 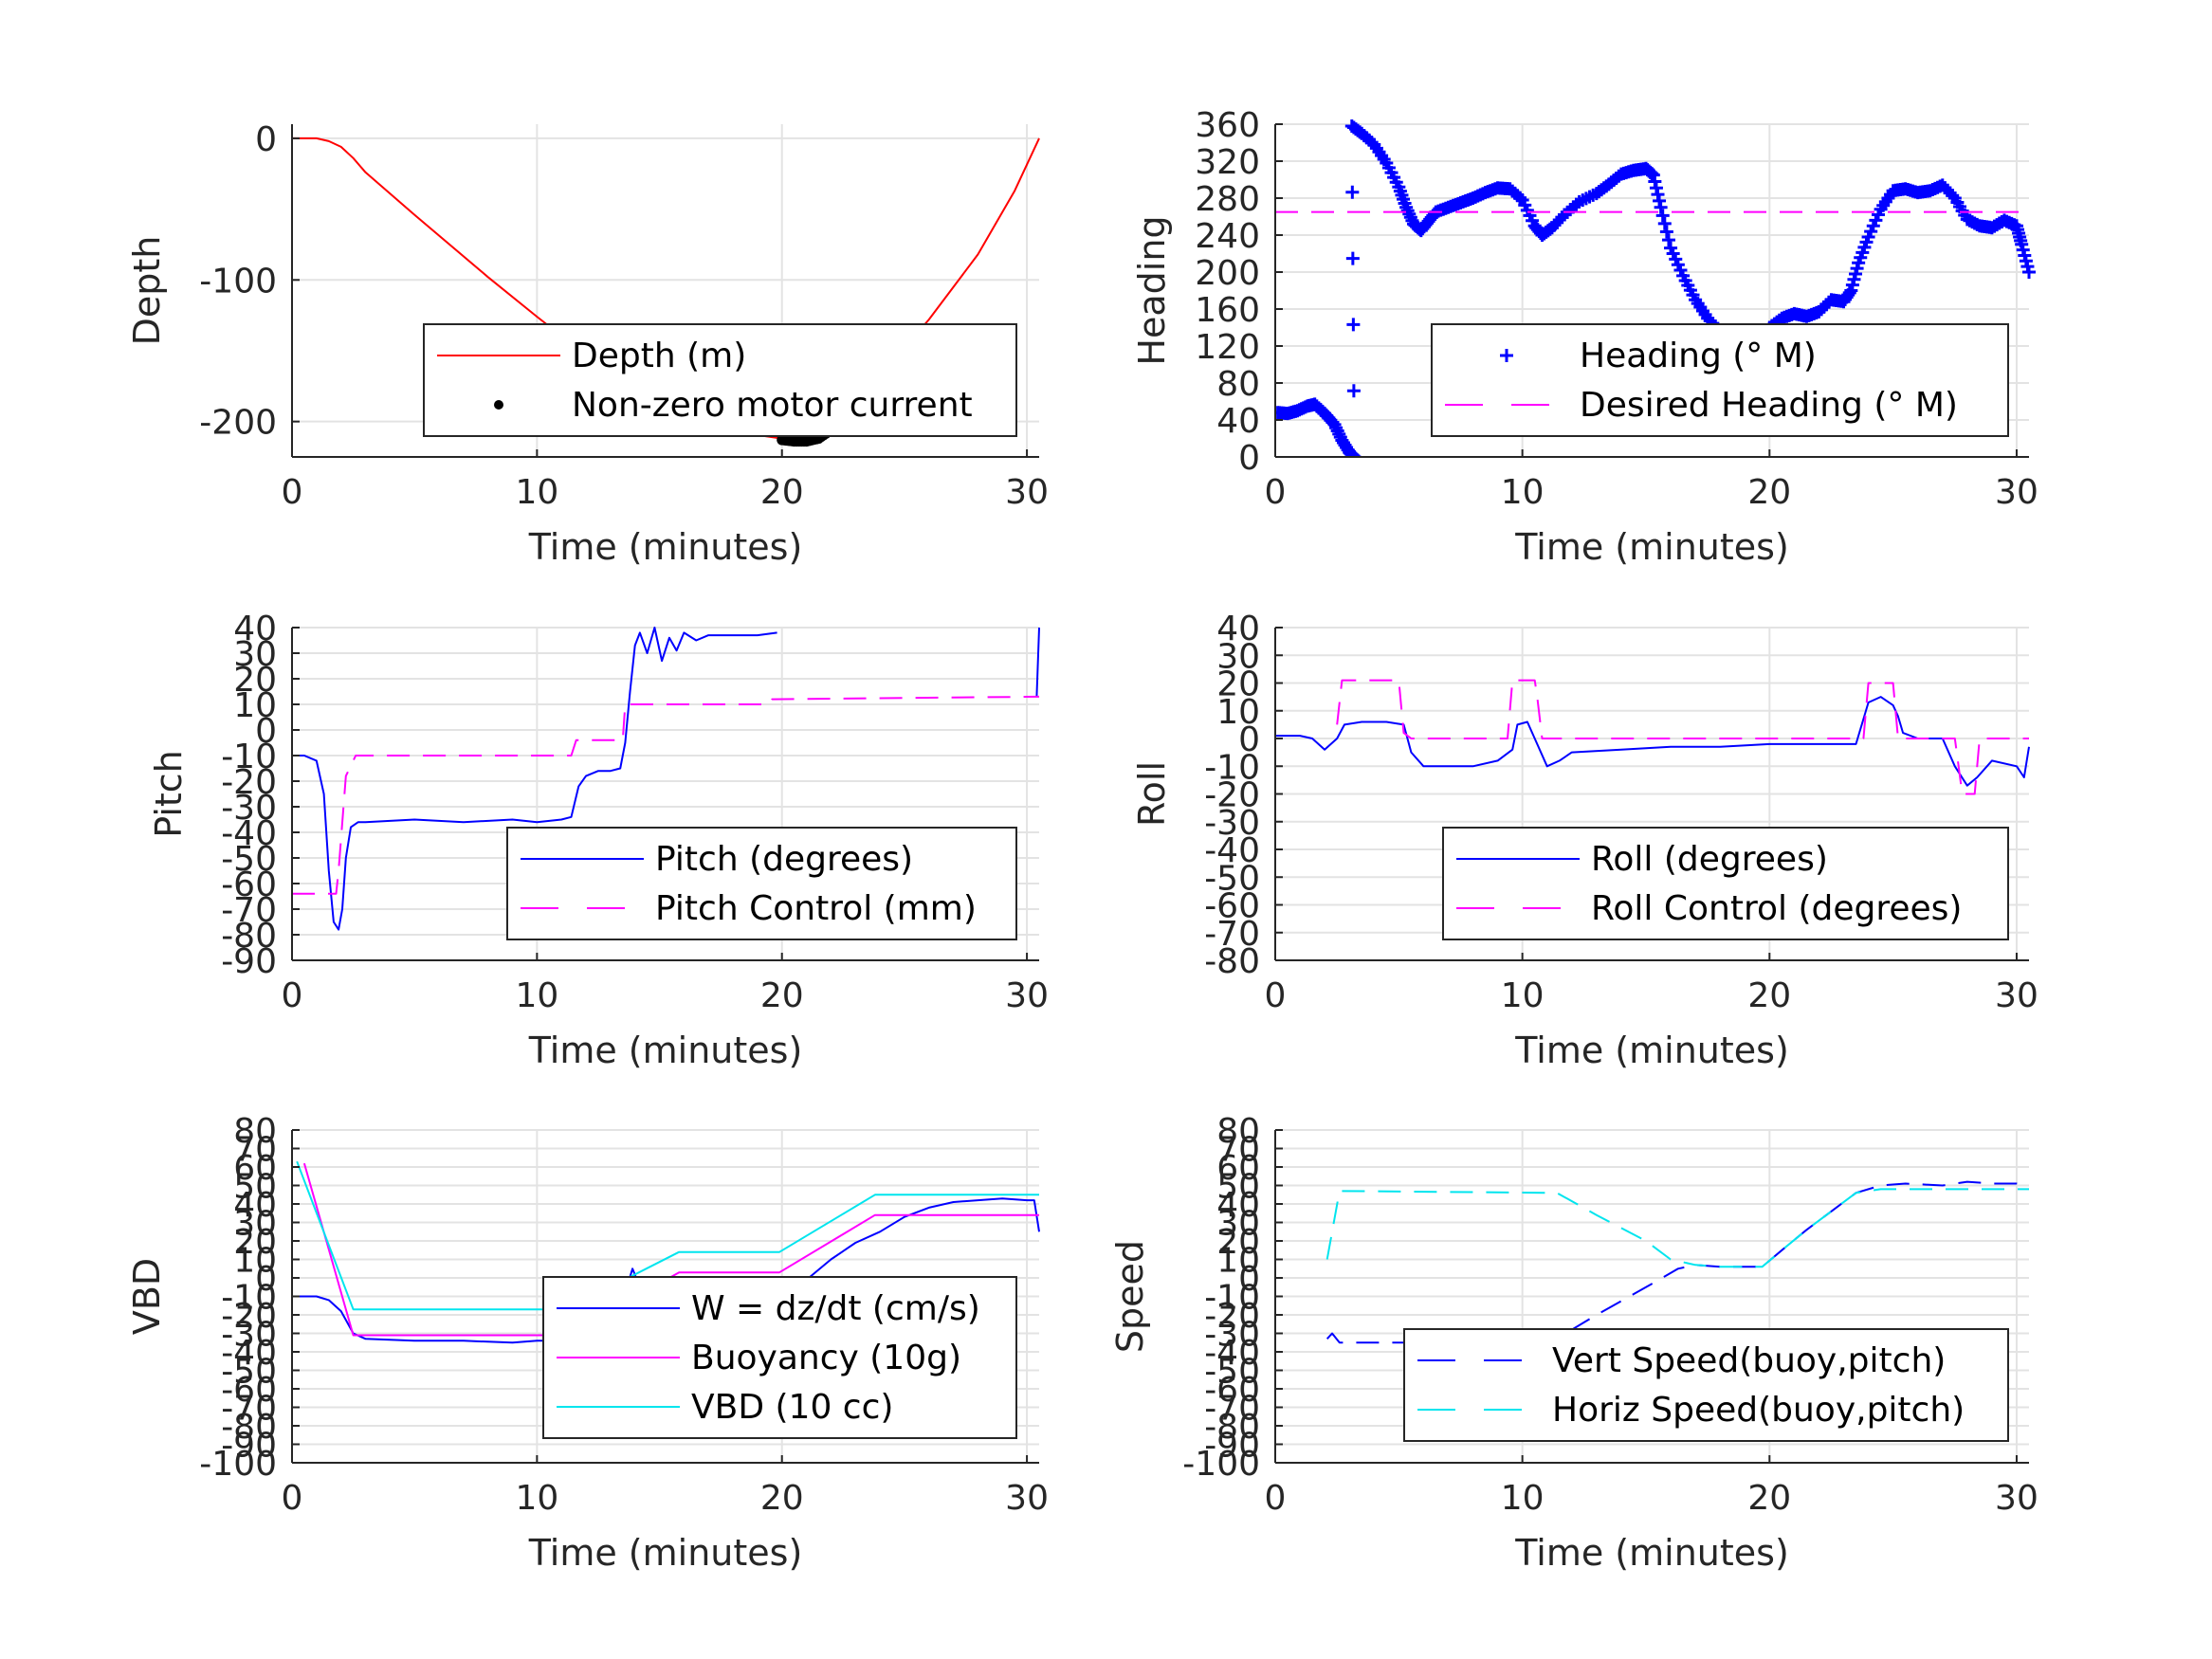 What do you see at coordinates (1238, 1187) in the screenshot?
I see `y-tick-label: 50` at bounding box center [1238, 1187].